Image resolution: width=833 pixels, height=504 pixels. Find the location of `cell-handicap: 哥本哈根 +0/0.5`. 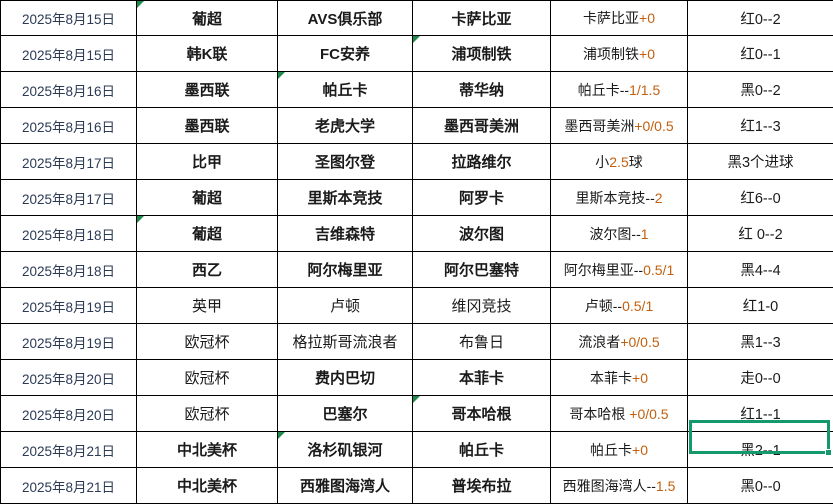

cell-handicap: 哥本哈根 +0/0.5 is located at coordinates (619, 414).